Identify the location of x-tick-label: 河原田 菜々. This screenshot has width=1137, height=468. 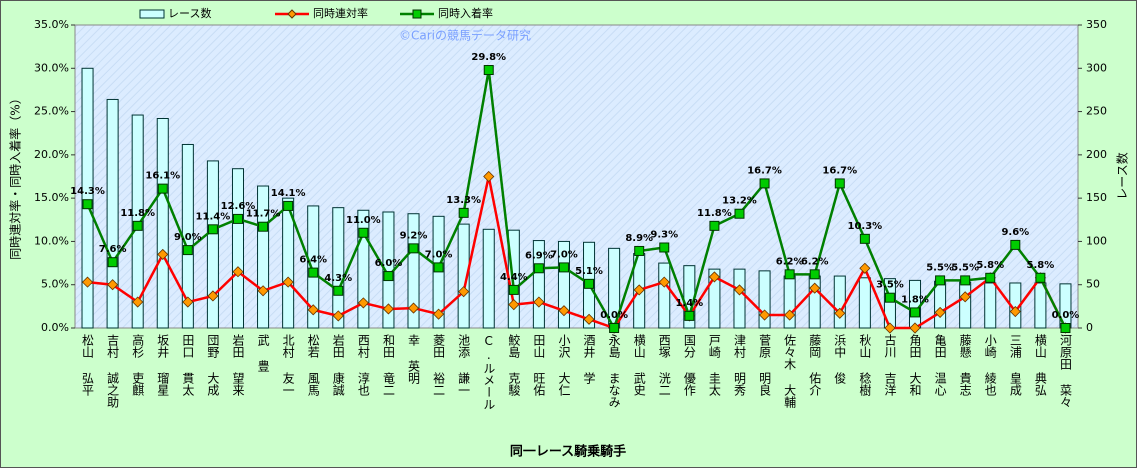
(1065, 371).